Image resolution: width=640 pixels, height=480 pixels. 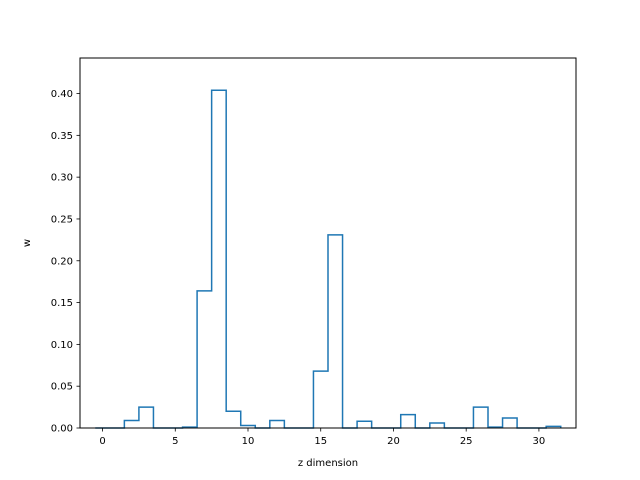 What do you see at coordinates (62, 429) in the screenshot?
I see `y-tick-label: 0.00` at bounding box center [62, 429].